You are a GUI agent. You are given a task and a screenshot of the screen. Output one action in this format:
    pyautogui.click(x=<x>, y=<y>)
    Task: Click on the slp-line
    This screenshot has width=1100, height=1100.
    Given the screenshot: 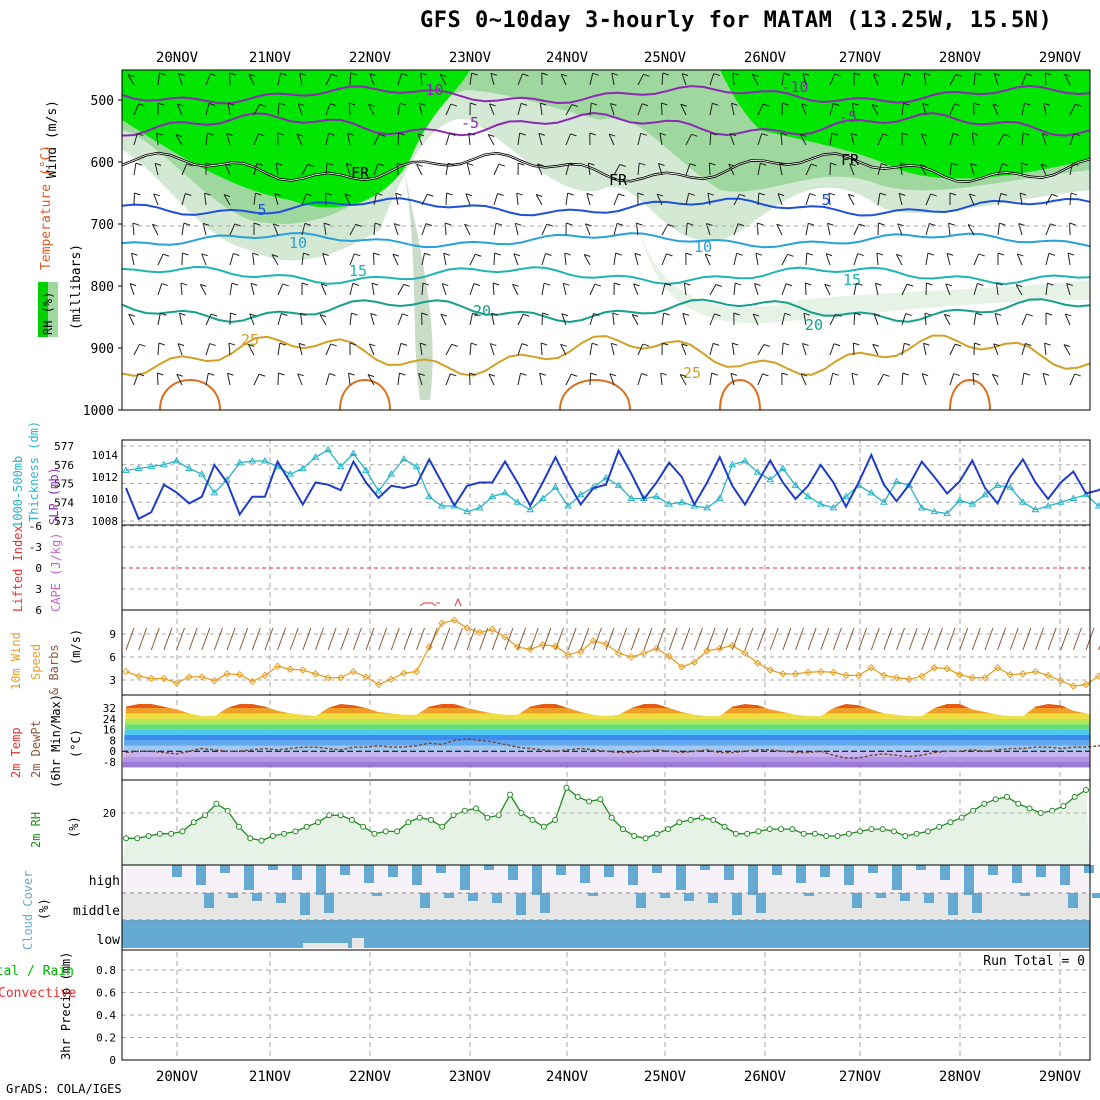 What is the action you would take?
    pyautogui.click(x=612, y=484)
    